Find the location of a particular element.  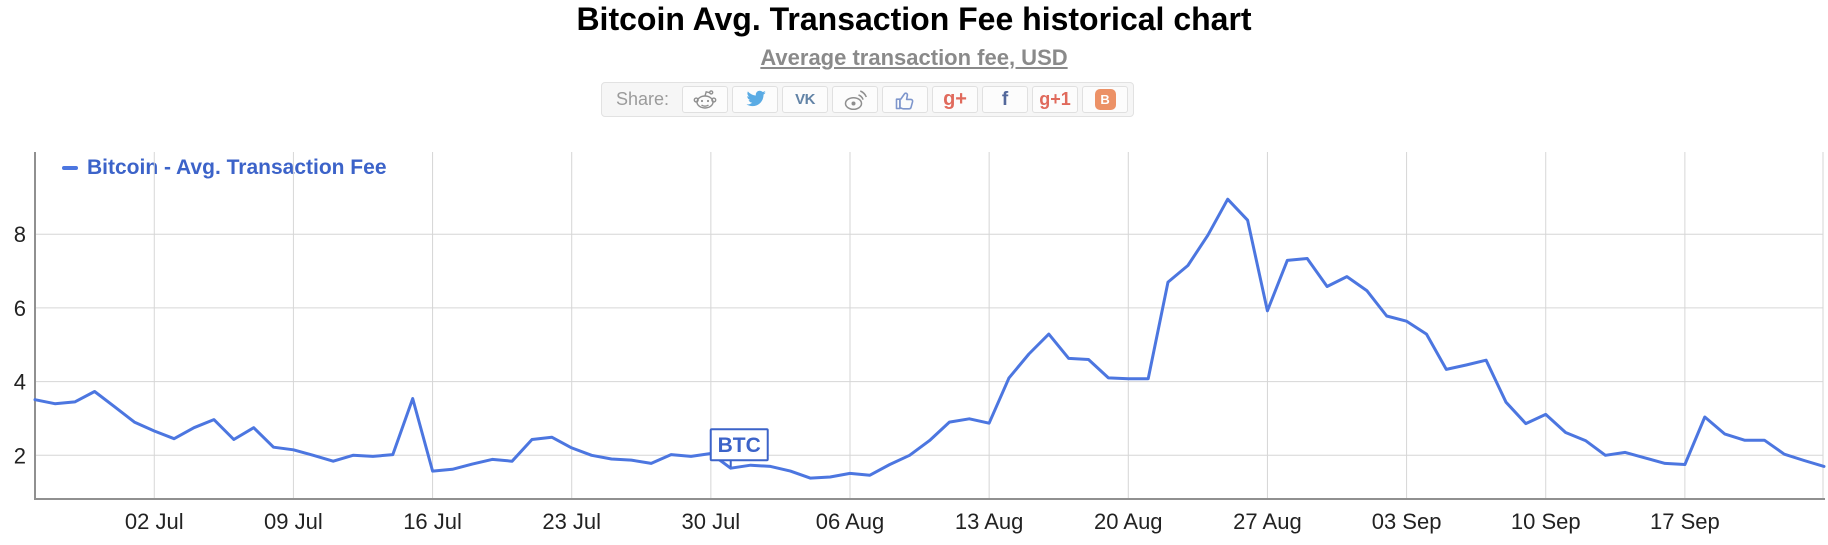

share-like-button is located at coordinates (905, 99).